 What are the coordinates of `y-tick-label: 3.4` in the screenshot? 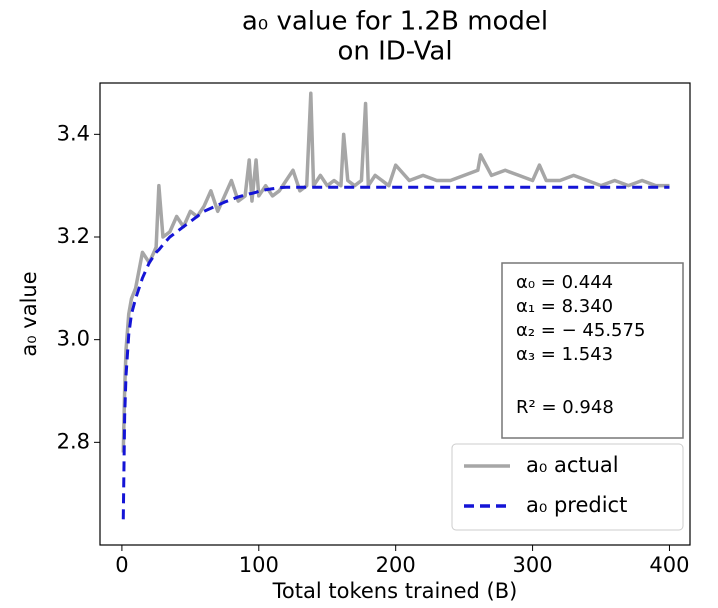 It's located at (73, 133).